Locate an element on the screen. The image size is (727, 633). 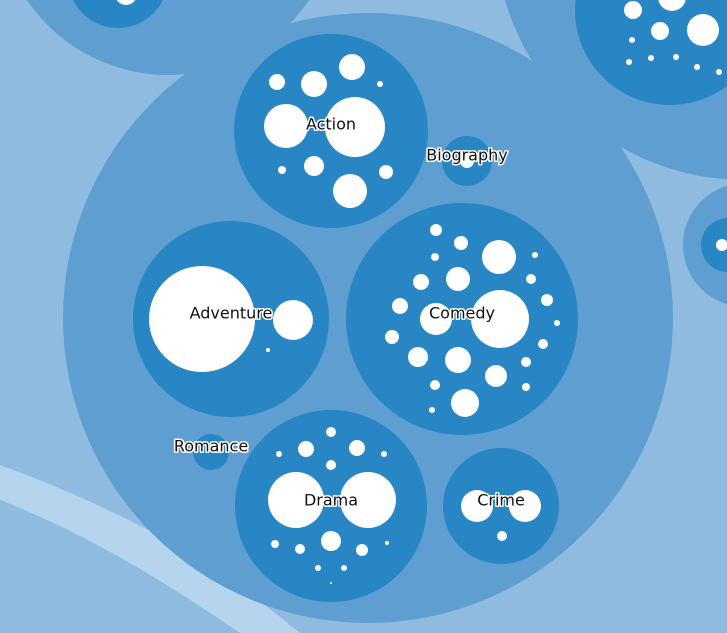
genre-label-action: Action is located at coordinates (331, 124).